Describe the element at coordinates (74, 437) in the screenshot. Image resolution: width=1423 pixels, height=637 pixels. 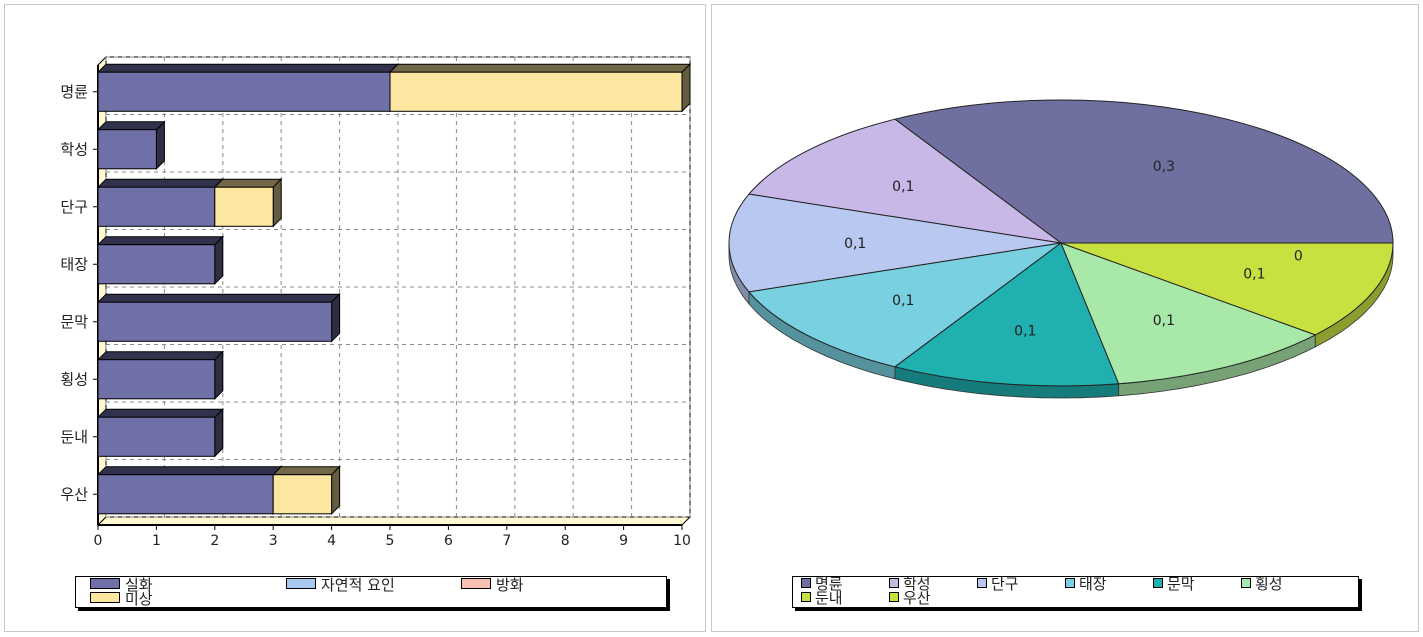
I see `category-label: 둔내` at that location.